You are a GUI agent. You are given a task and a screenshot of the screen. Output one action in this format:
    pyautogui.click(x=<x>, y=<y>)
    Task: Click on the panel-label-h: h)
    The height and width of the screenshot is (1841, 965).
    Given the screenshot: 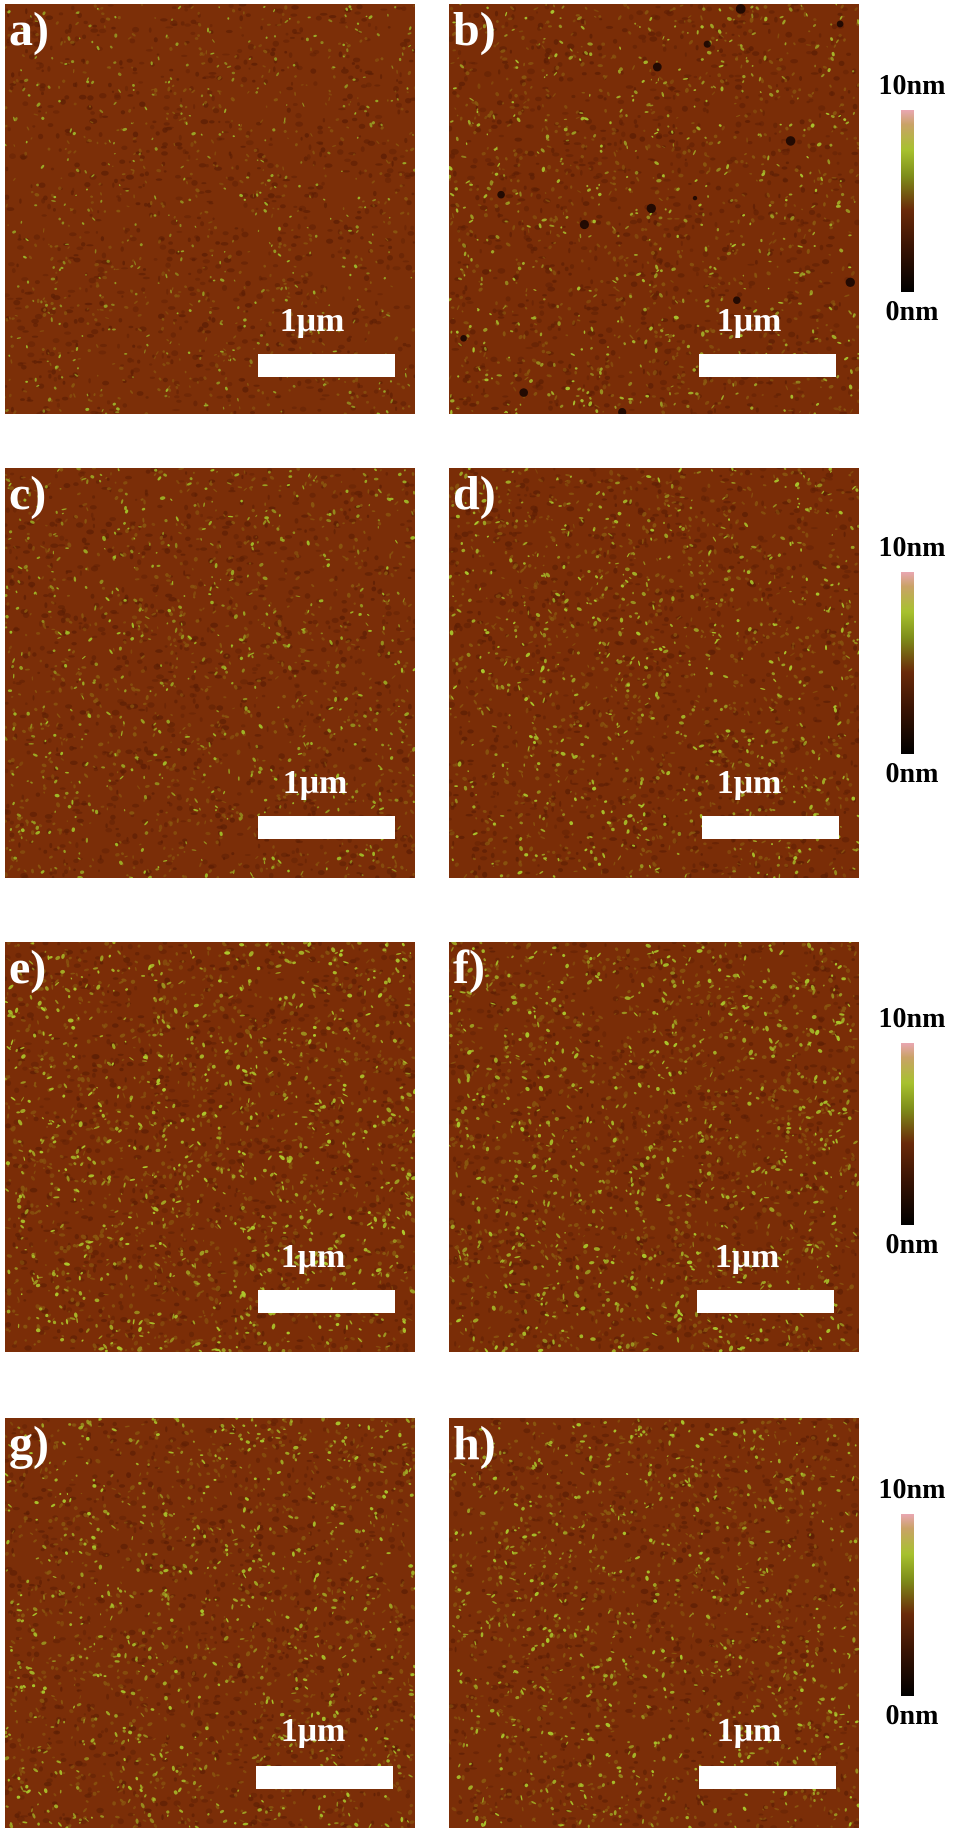 What is the action you would take?
    pyautogui.click(x=474, y=1444)
    